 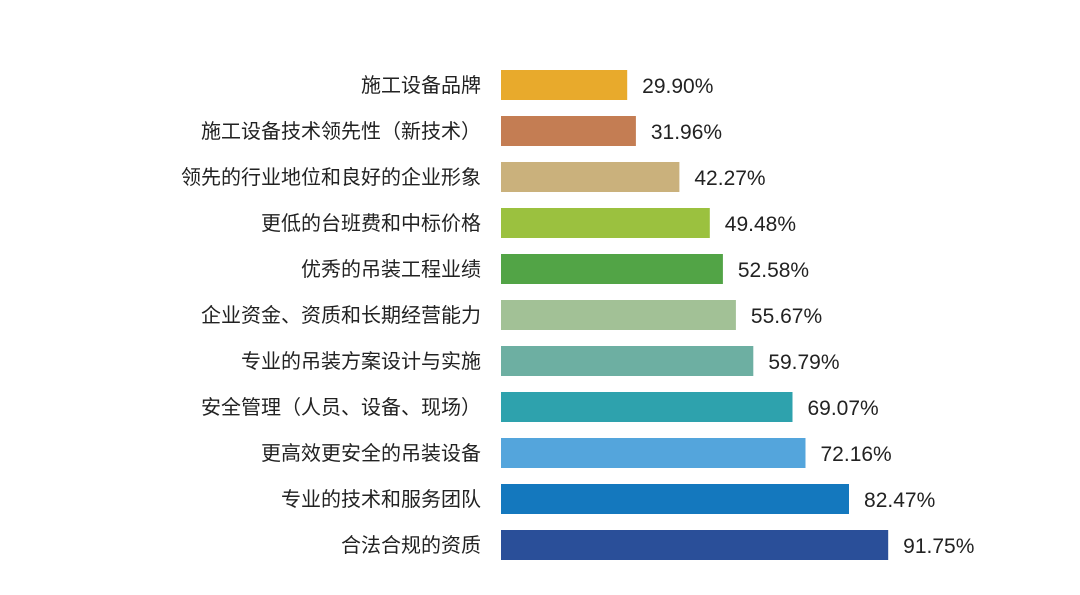 What do you see at coordinates (842, 408) in the screenshot?
I see `value-label-8: 69.07%` at bounding box center [842, 408].